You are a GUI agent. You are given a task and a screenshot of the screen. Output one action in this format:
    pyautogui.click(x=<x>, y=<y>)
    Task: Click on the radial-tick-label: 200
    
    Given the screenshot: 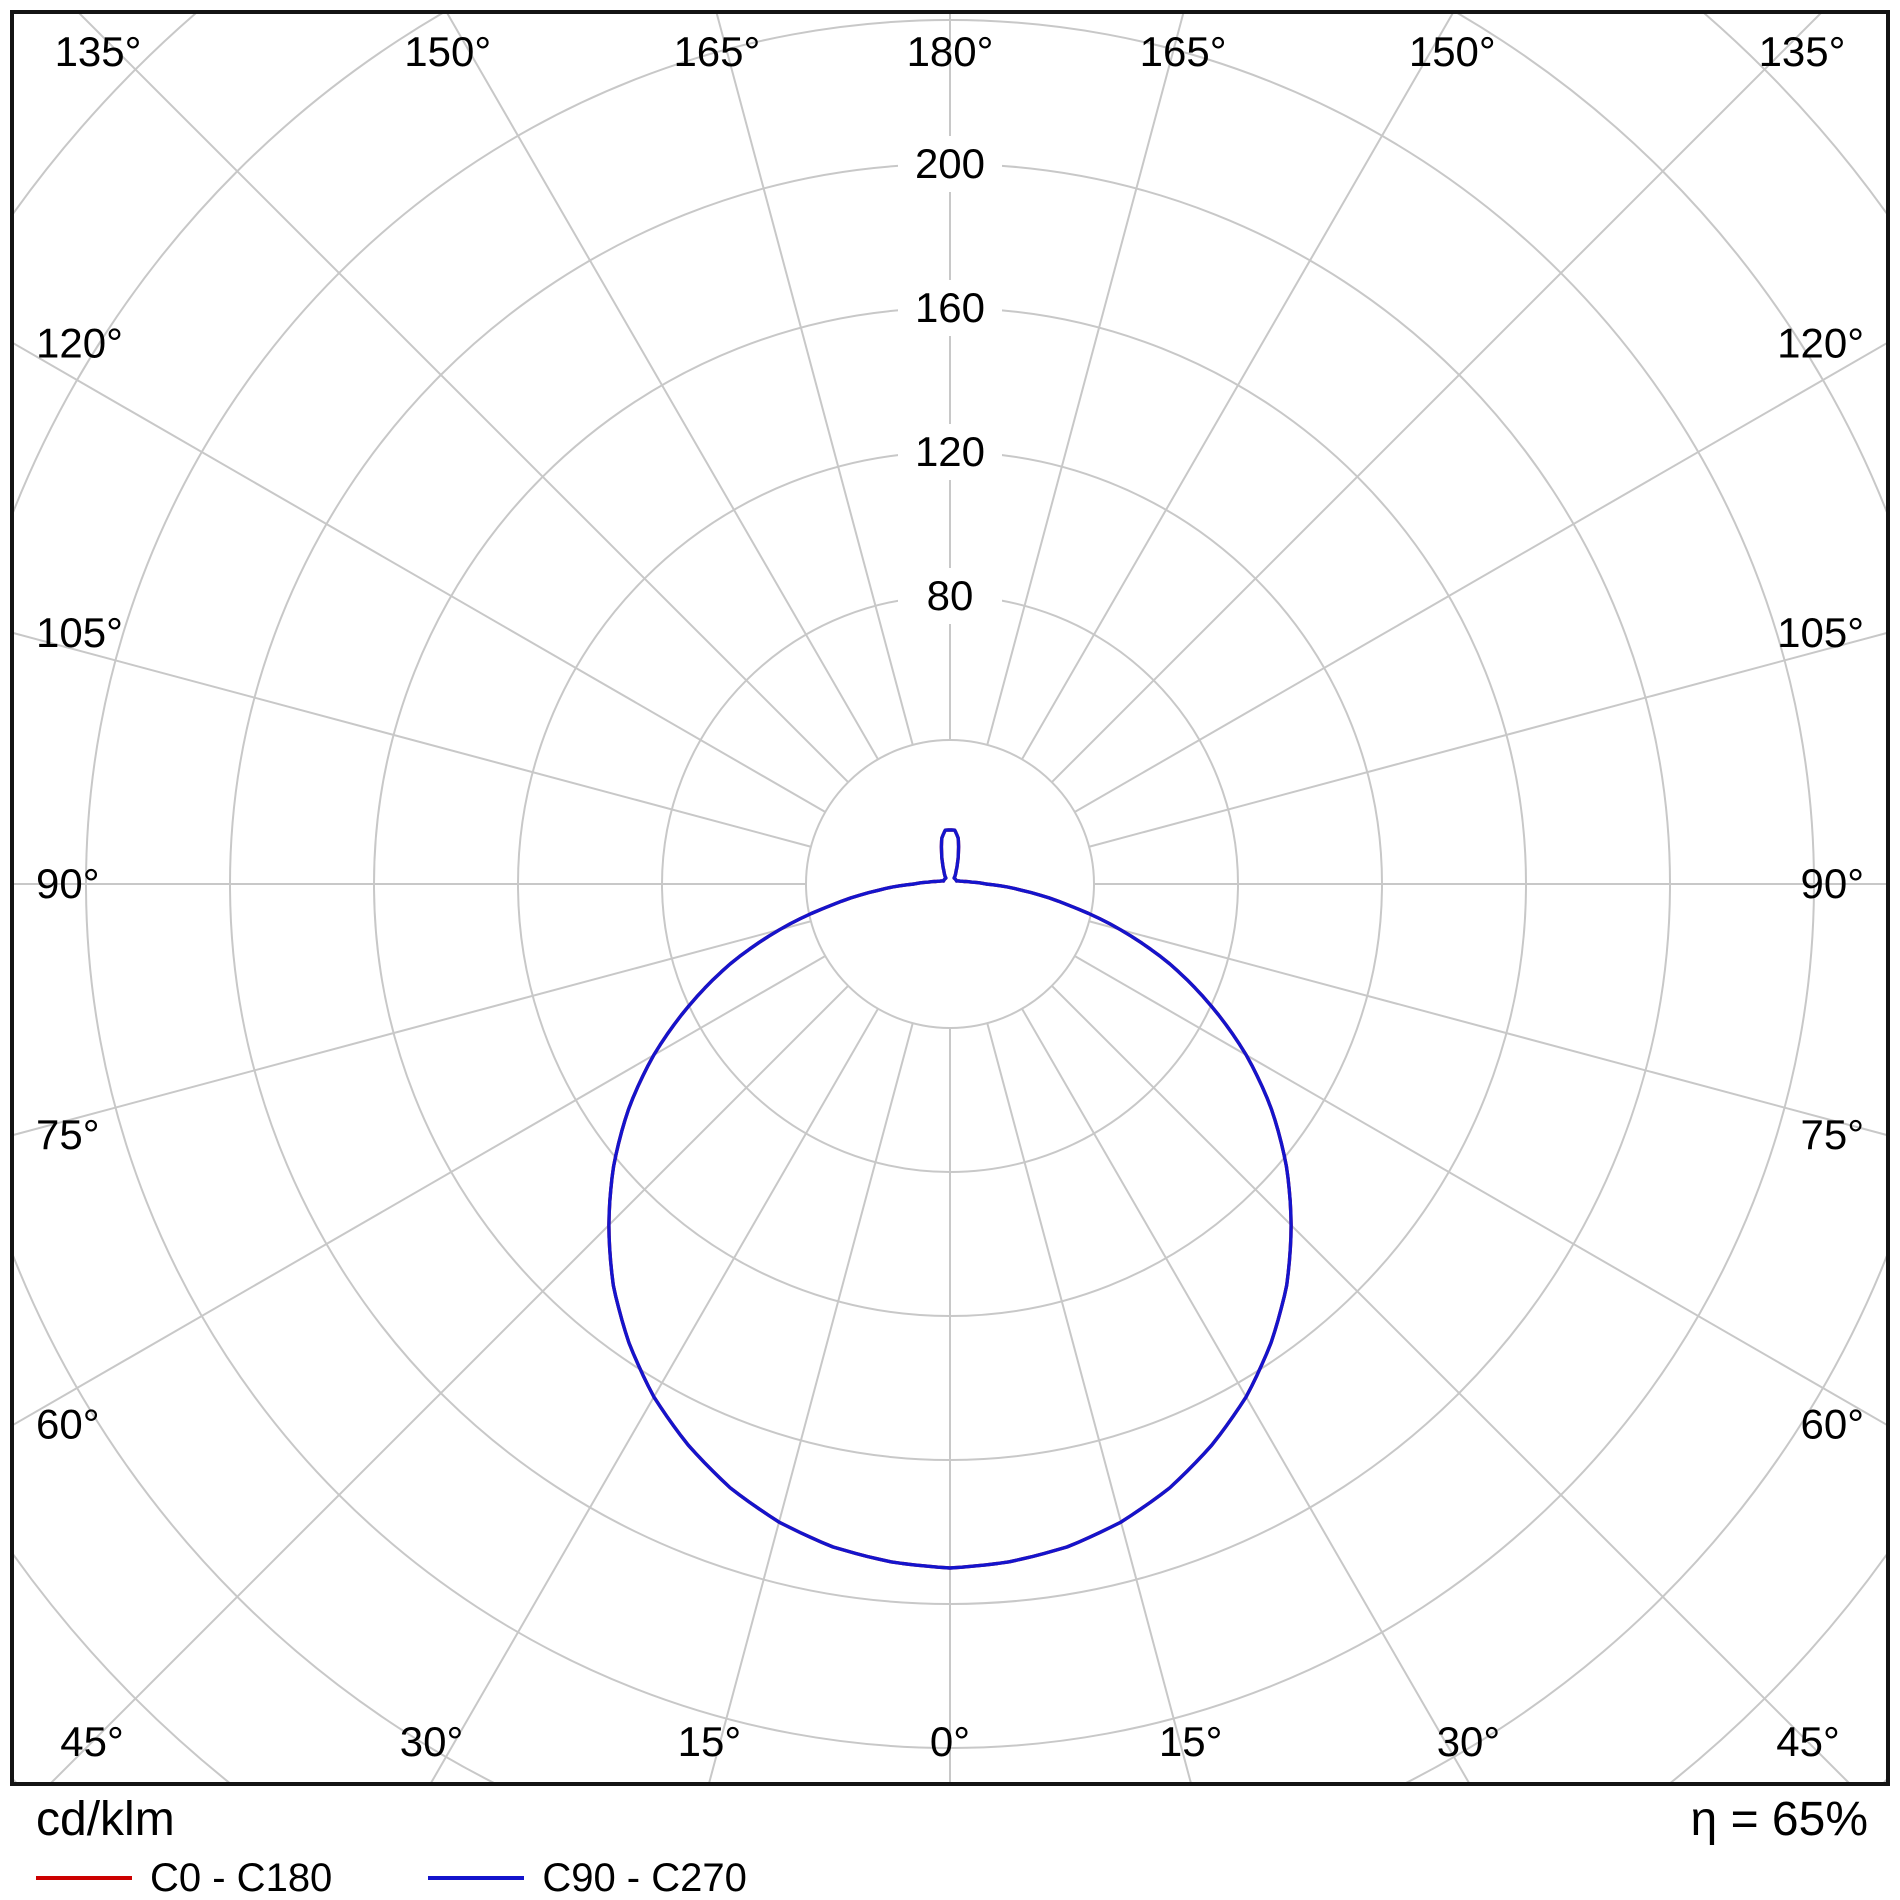 What is the action you would take?
    pyautogui.click(x=950, y=163)
    